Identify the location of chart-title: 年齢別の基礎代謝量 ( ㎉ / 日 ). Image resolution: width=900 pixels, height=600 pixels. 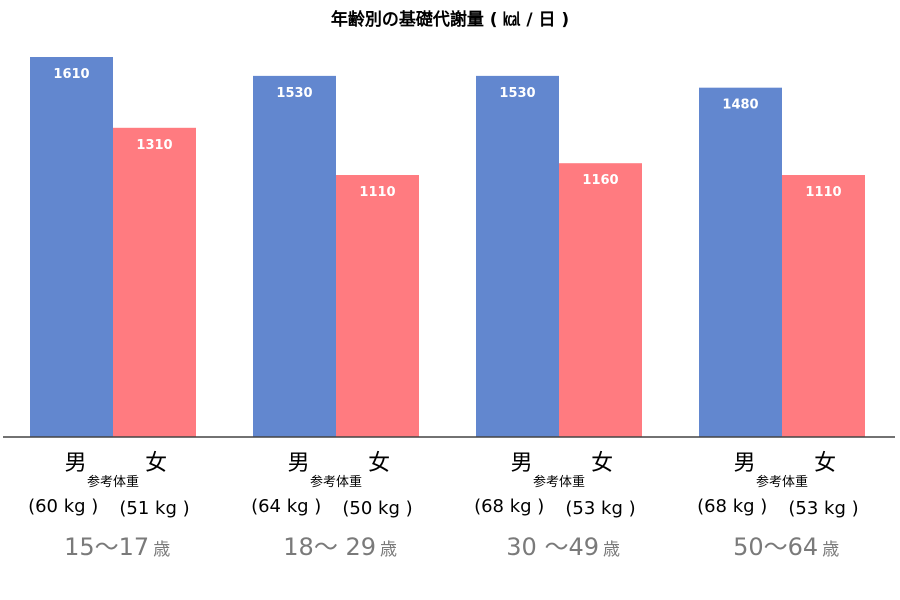
(450, 19).